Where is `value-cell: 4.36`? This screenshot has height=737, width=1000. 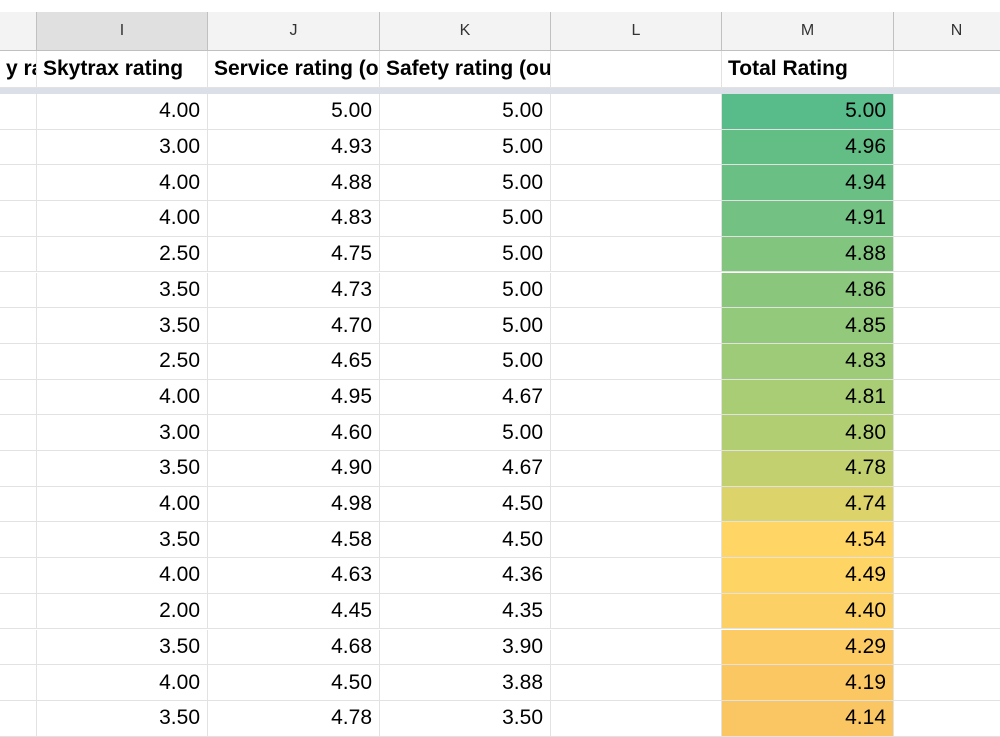 value-cell: 4.36 is located at coordinates (465, 576).